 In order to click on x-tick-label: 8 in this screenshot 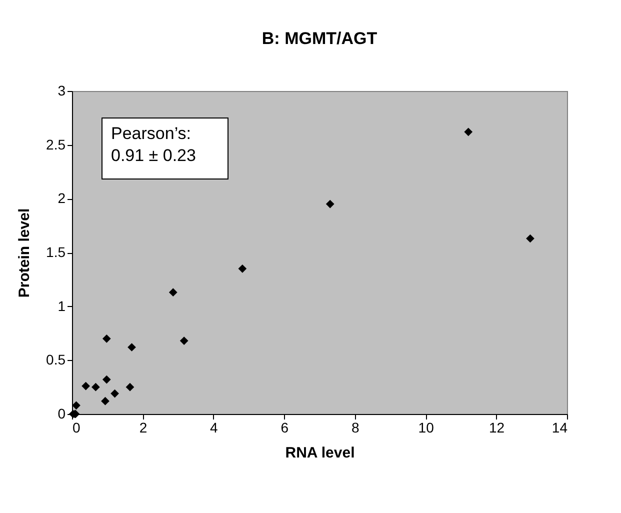, I will do `click(355, 428)`.